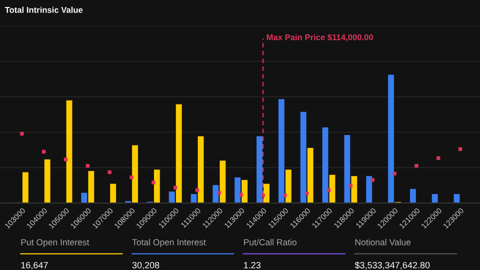 The height and width of the screenshot is (270, 480). Describe the element at coordinates (392, 266) in the screenshot. I see `text: $3,533,347,642.80` at that location.